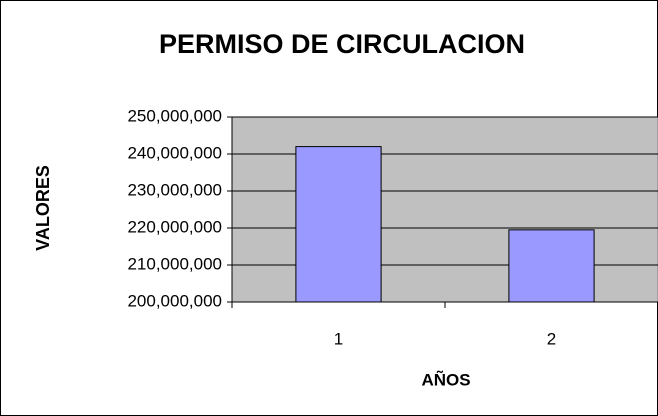 The width and height of the screenshot is (658, 416). Describe the element at coordinates (551, 338) in the screenshot. I see `x-tick-label: 2` at that location.